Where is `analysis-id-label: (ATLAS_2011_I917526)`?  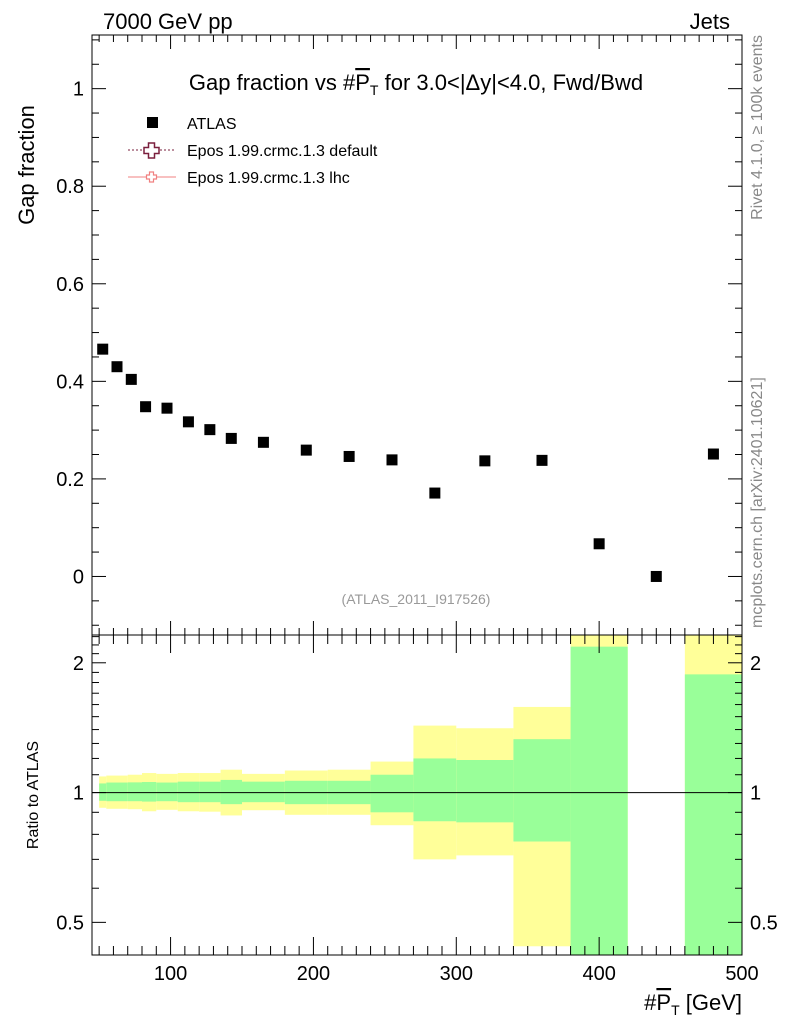
analysis-id-label: (ATLAS_2011_I917526) is located at coordinates (416, 599).